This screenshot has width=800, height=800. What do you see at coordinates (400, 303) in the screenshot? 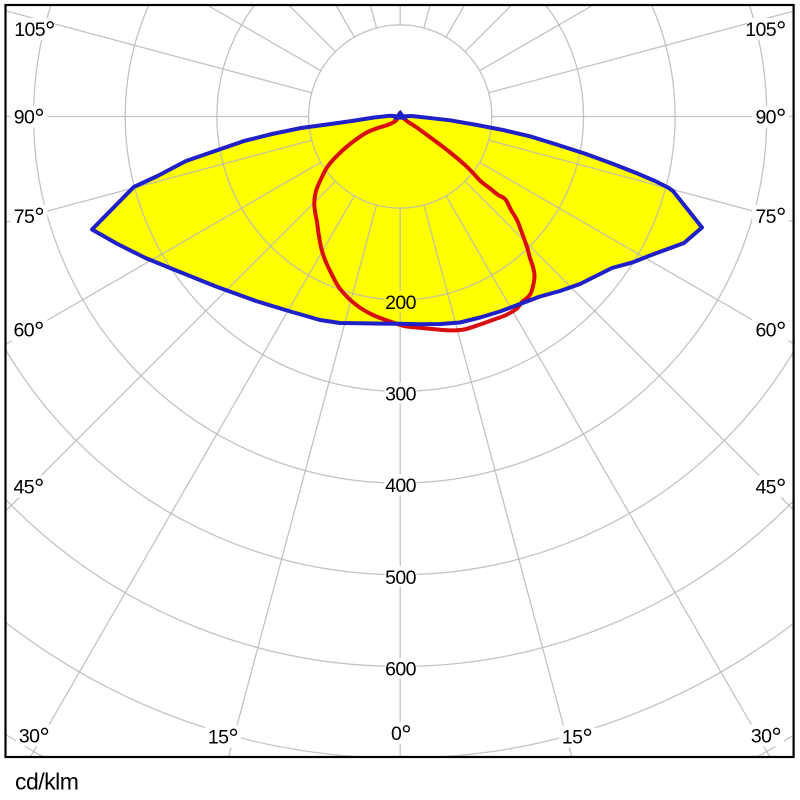
I see `svg-text: 200` at bounding box center [400, 303].